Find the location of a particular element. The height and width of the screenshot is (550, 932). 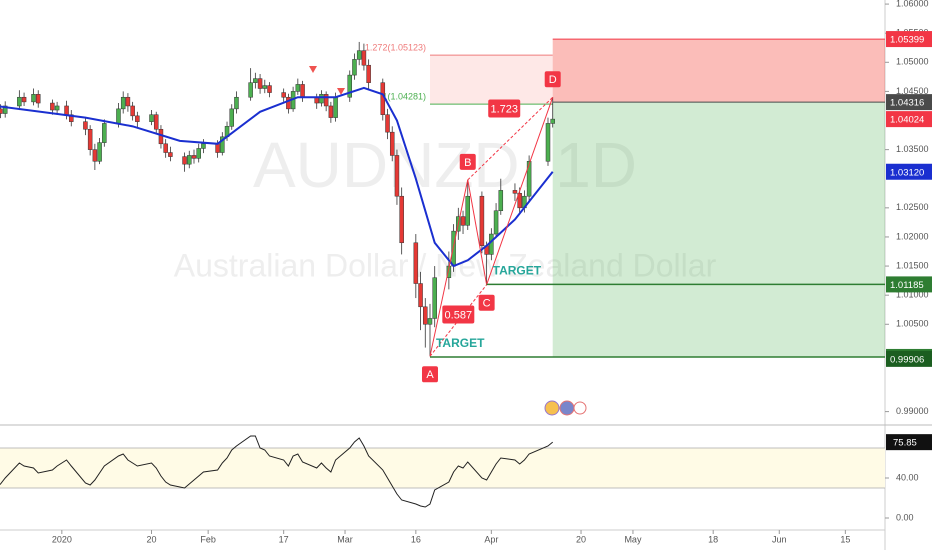

watermark-subtitle: Australian Dollar / New Zealand Dollar is located at coordinates (445, 265).